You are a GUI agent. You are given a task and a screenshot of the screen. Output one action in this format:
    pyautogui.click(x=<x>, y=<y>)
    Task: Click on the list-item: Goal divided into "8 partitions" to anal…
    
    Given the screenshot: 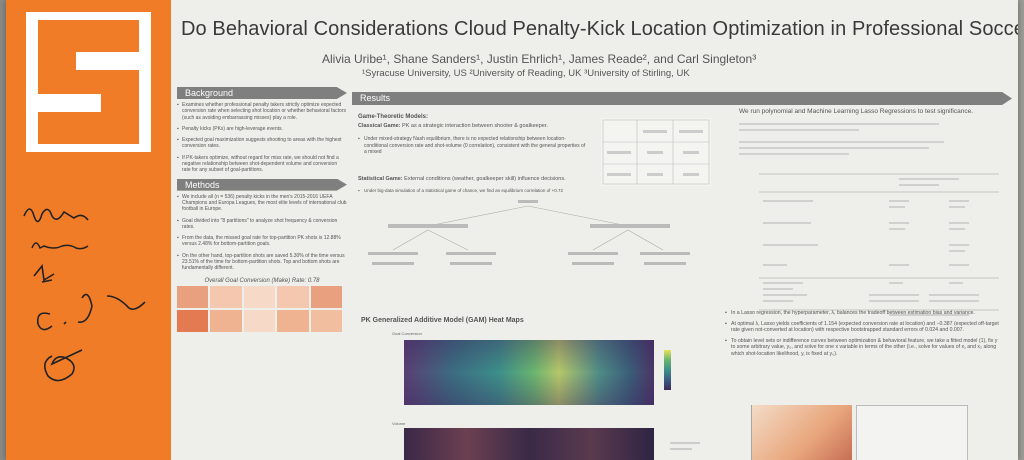 What is the action you would take?
    pyautogui.click(x=262, y=224)
    